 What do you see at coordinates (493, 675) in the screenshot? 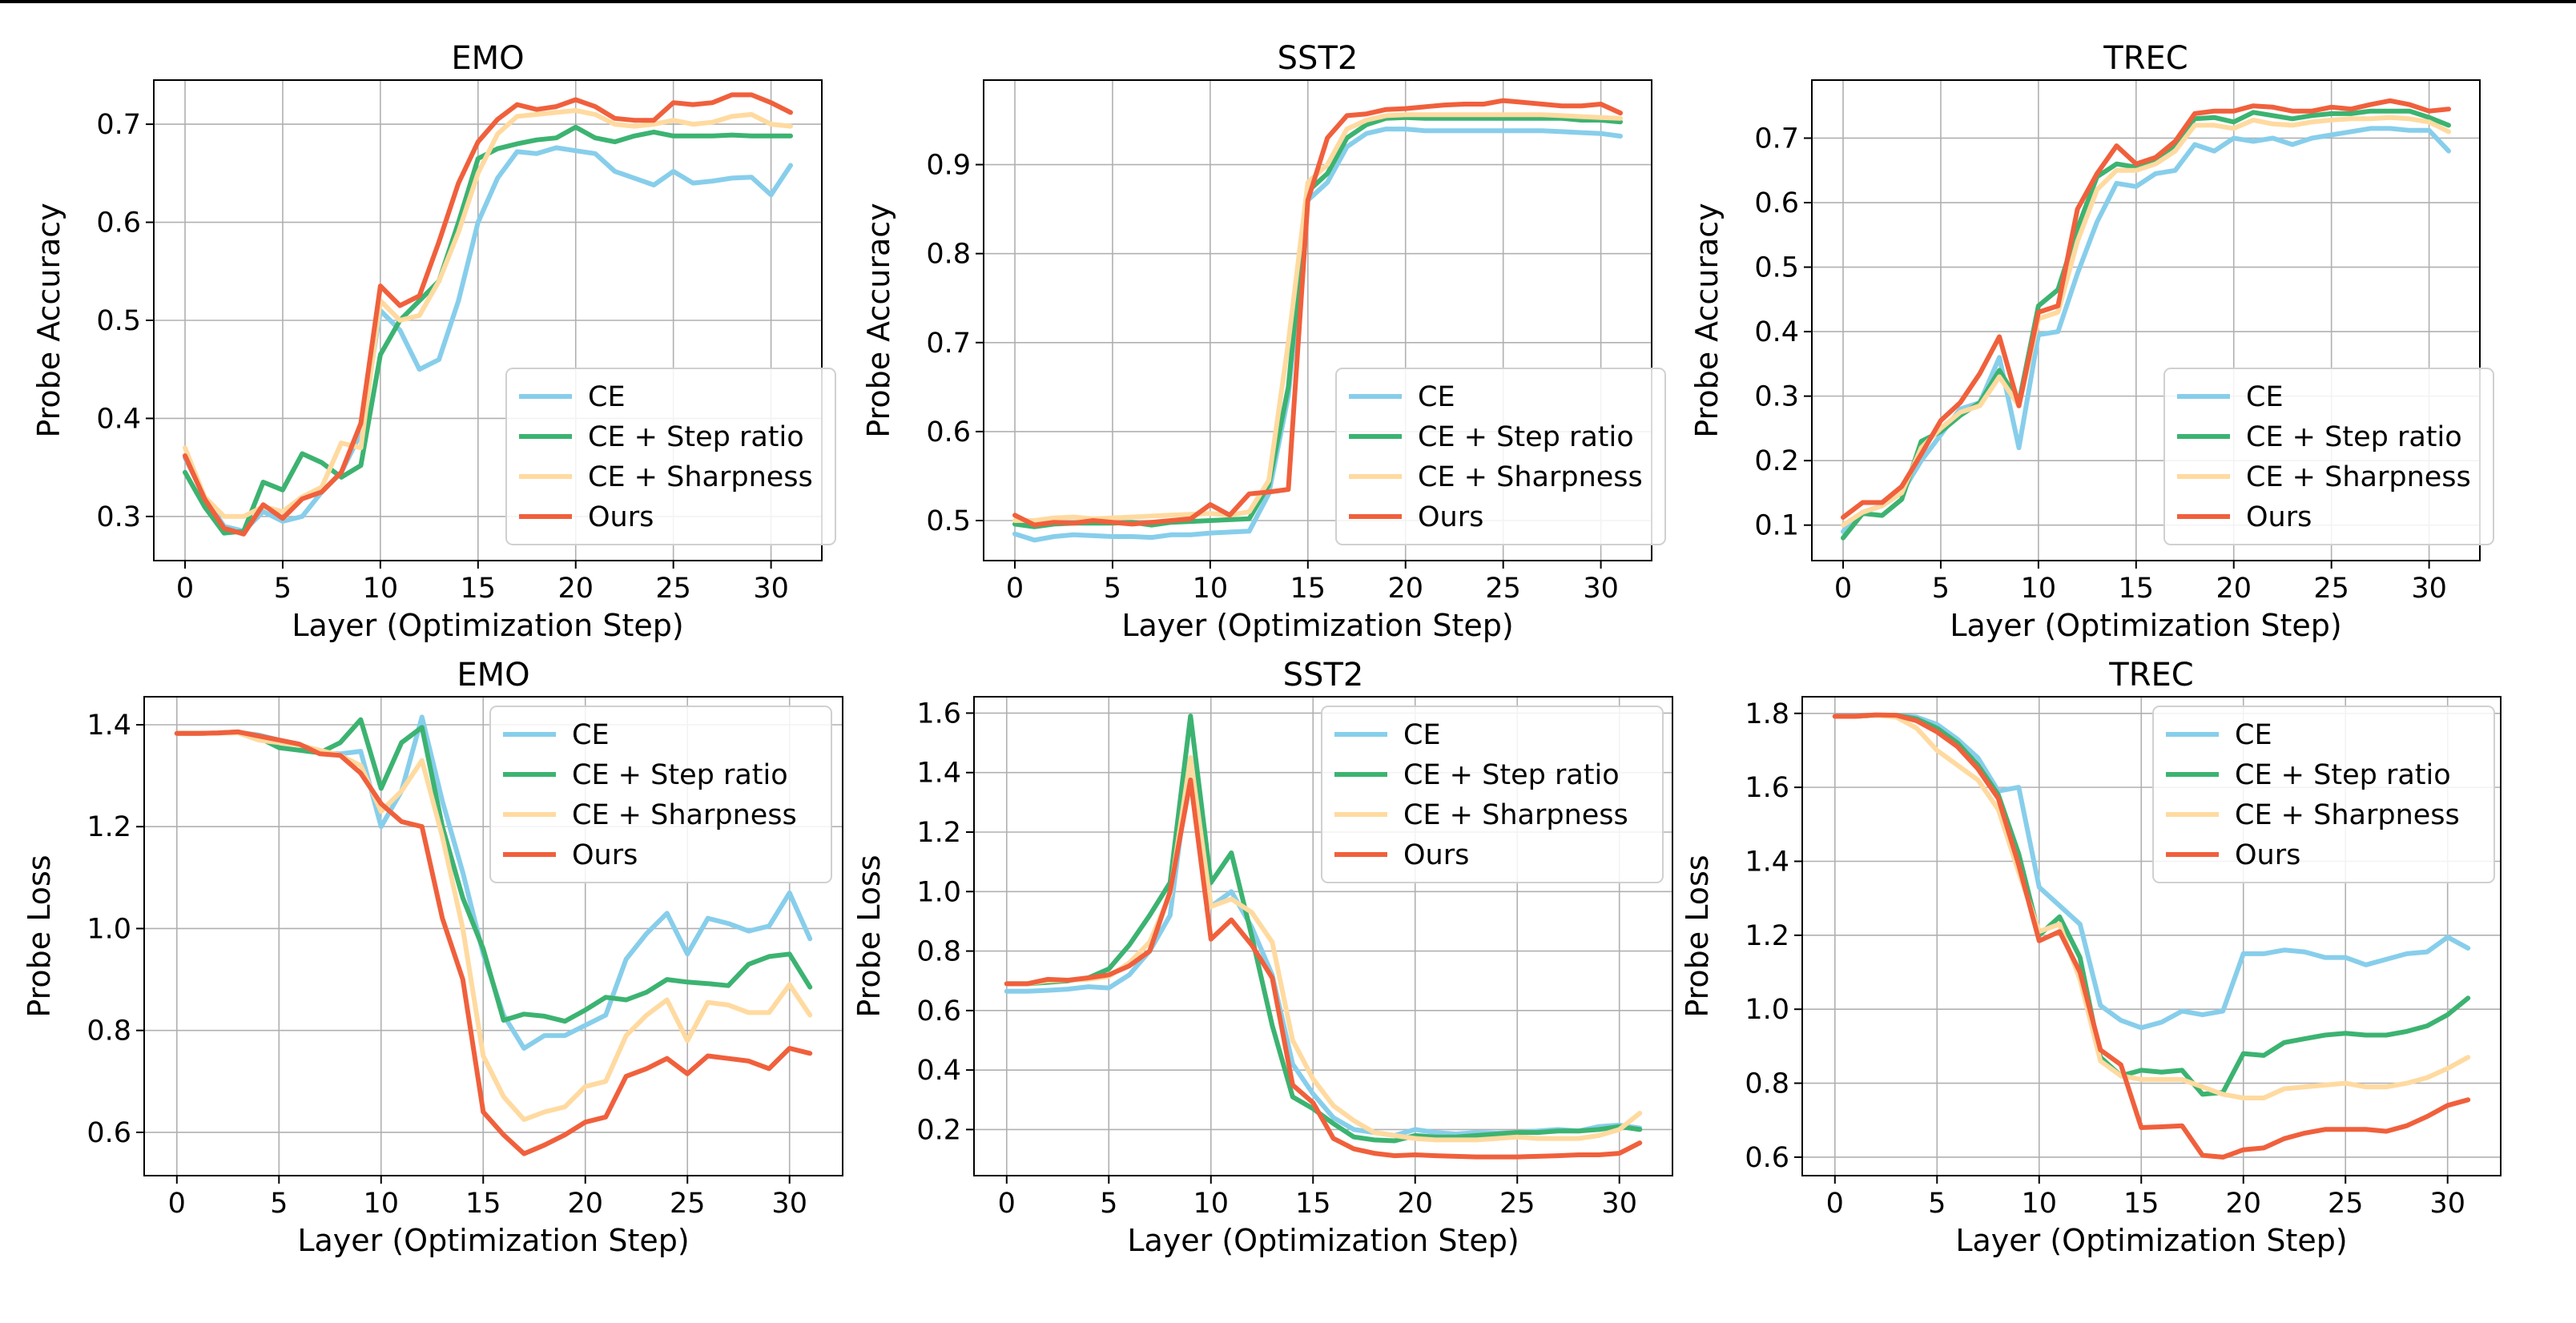
I see `chart-title: EMO` at bounding box center [493, 675].